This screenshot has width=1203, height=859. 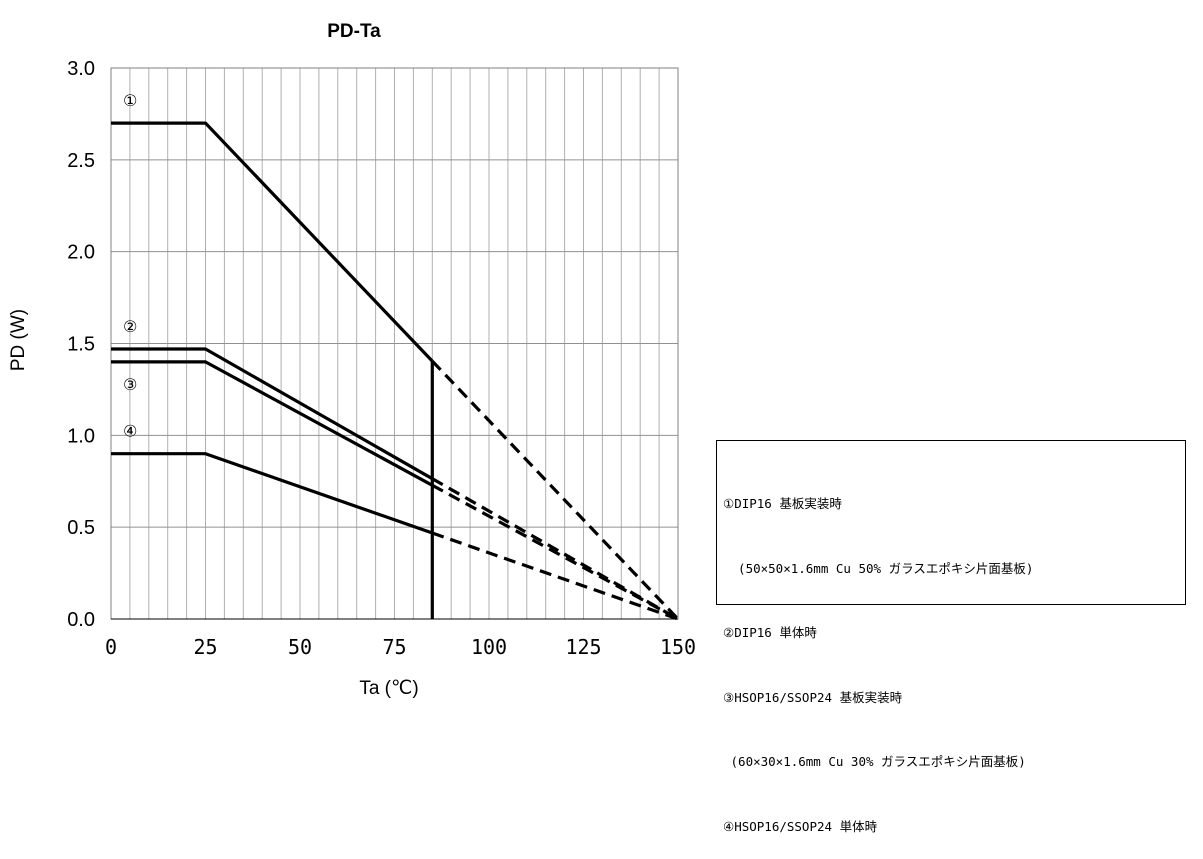 I want to click on series-label: ②, so click(x=130, y=326).